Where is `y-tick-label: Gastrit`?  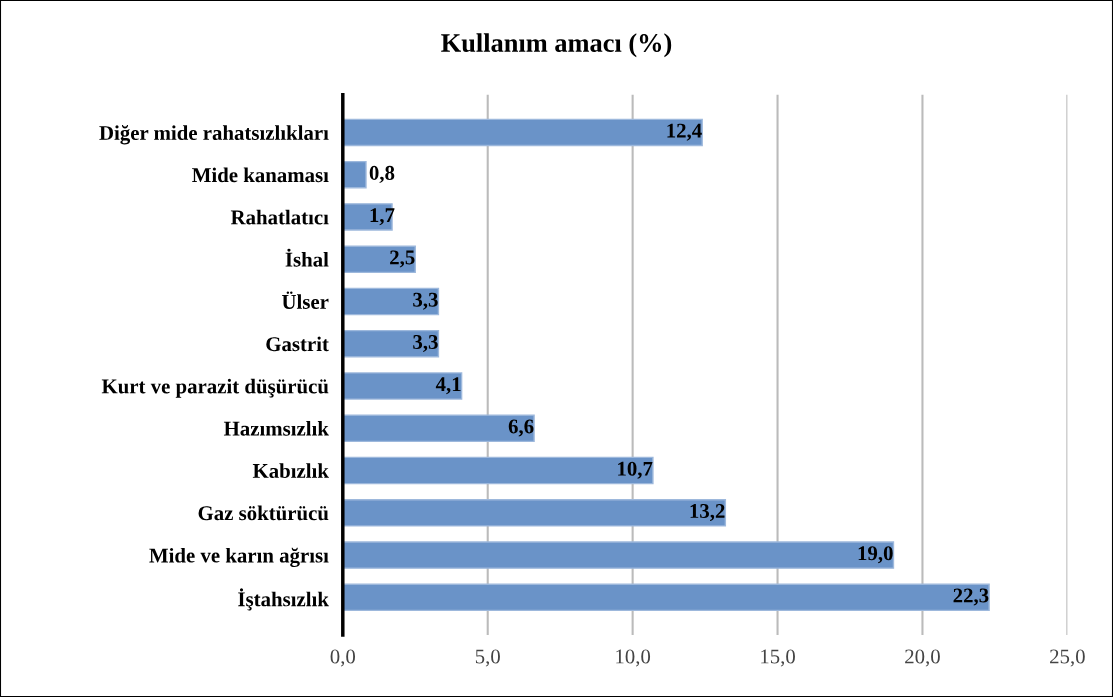
y-tick-label: Gastrit is located at coordinates (297, 344).